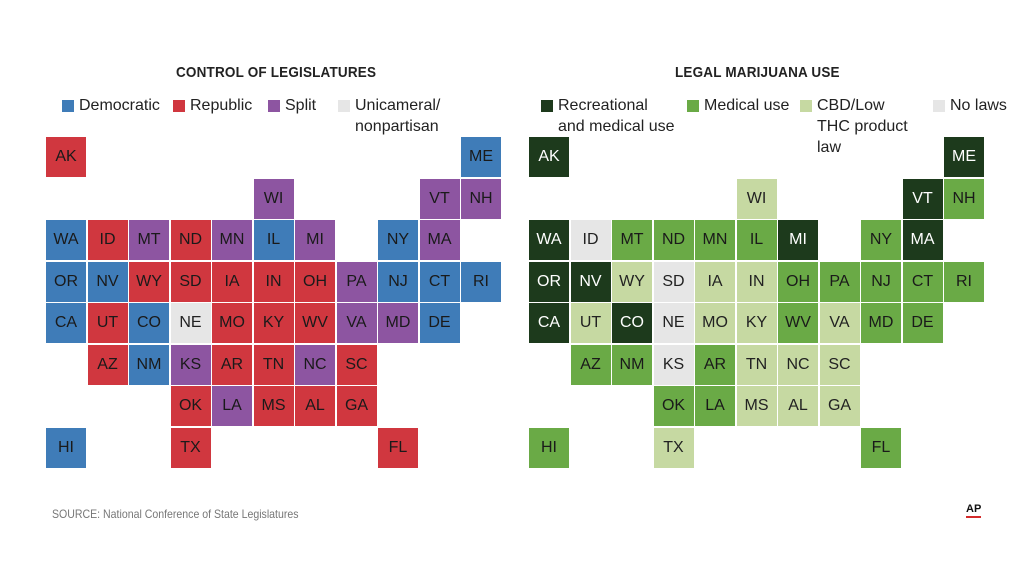 This screenshot has height=576, width=1024. Describe the element at coordinates (119, 105) in the screenshot. I see `legend-label-democratic: Democratic` at that location.